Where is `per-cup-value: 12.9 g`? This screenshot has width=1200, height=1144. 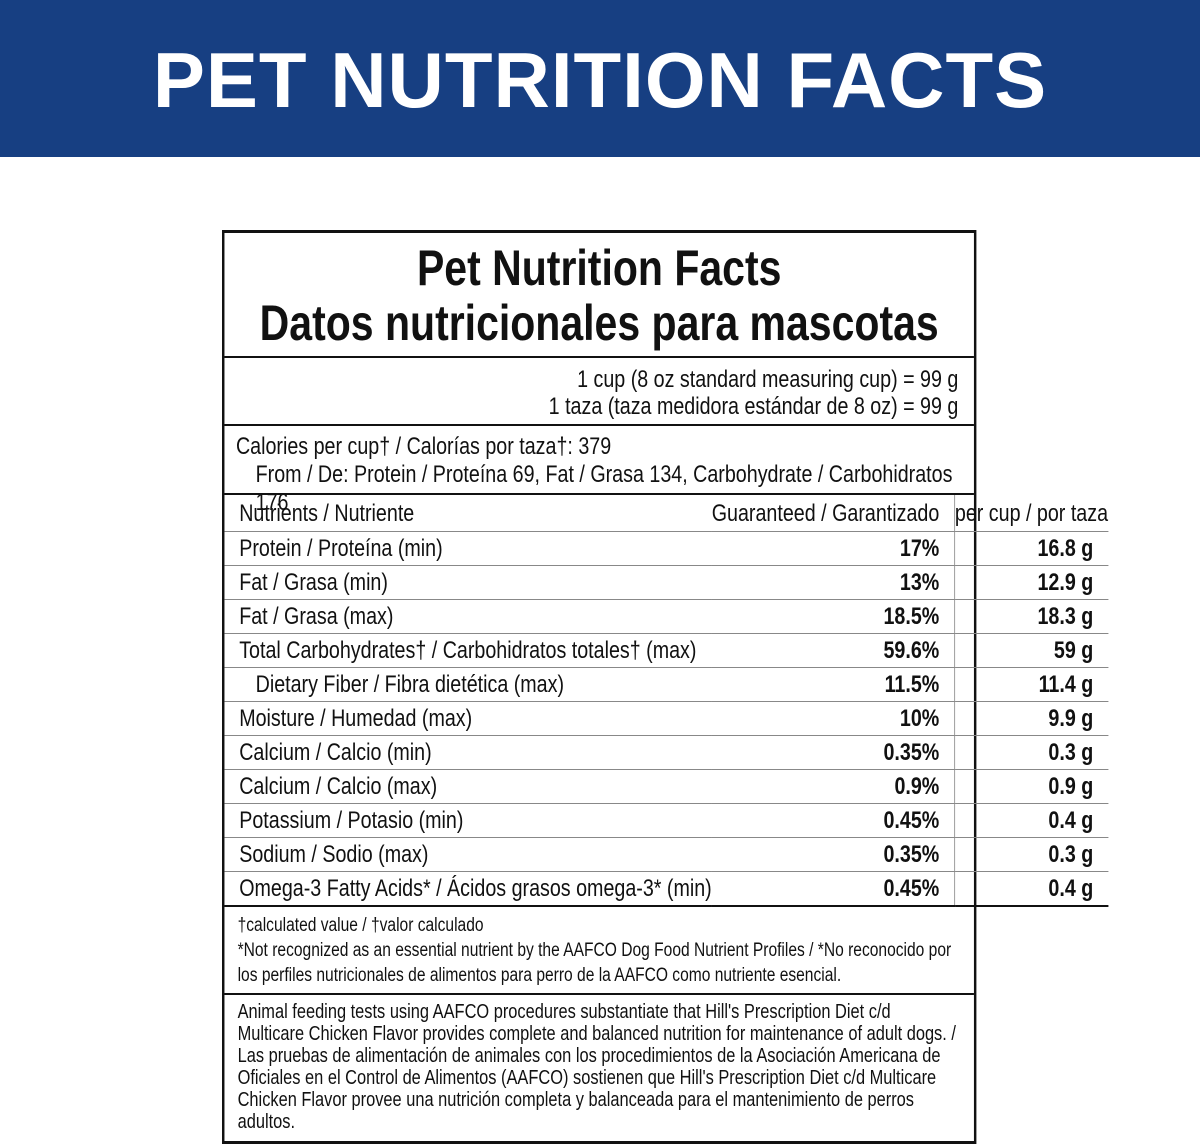 per-cup-value: 12.9 g is located at coordinates (1031, 582).